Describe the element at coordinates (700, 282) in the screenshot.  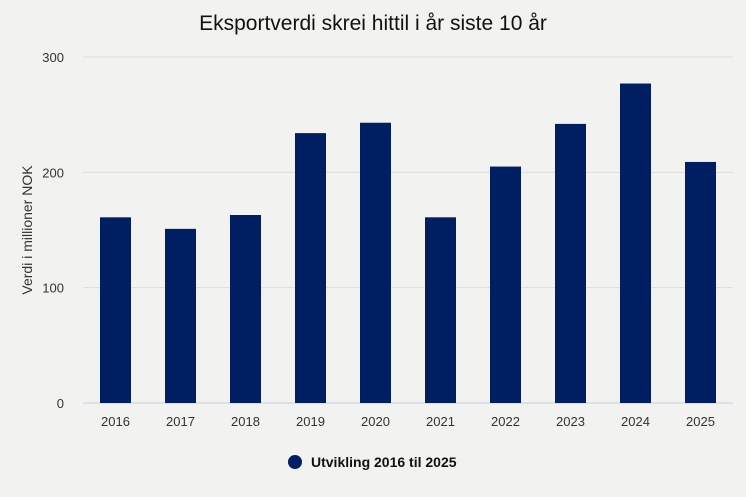
I see `bar-2025` at that location.